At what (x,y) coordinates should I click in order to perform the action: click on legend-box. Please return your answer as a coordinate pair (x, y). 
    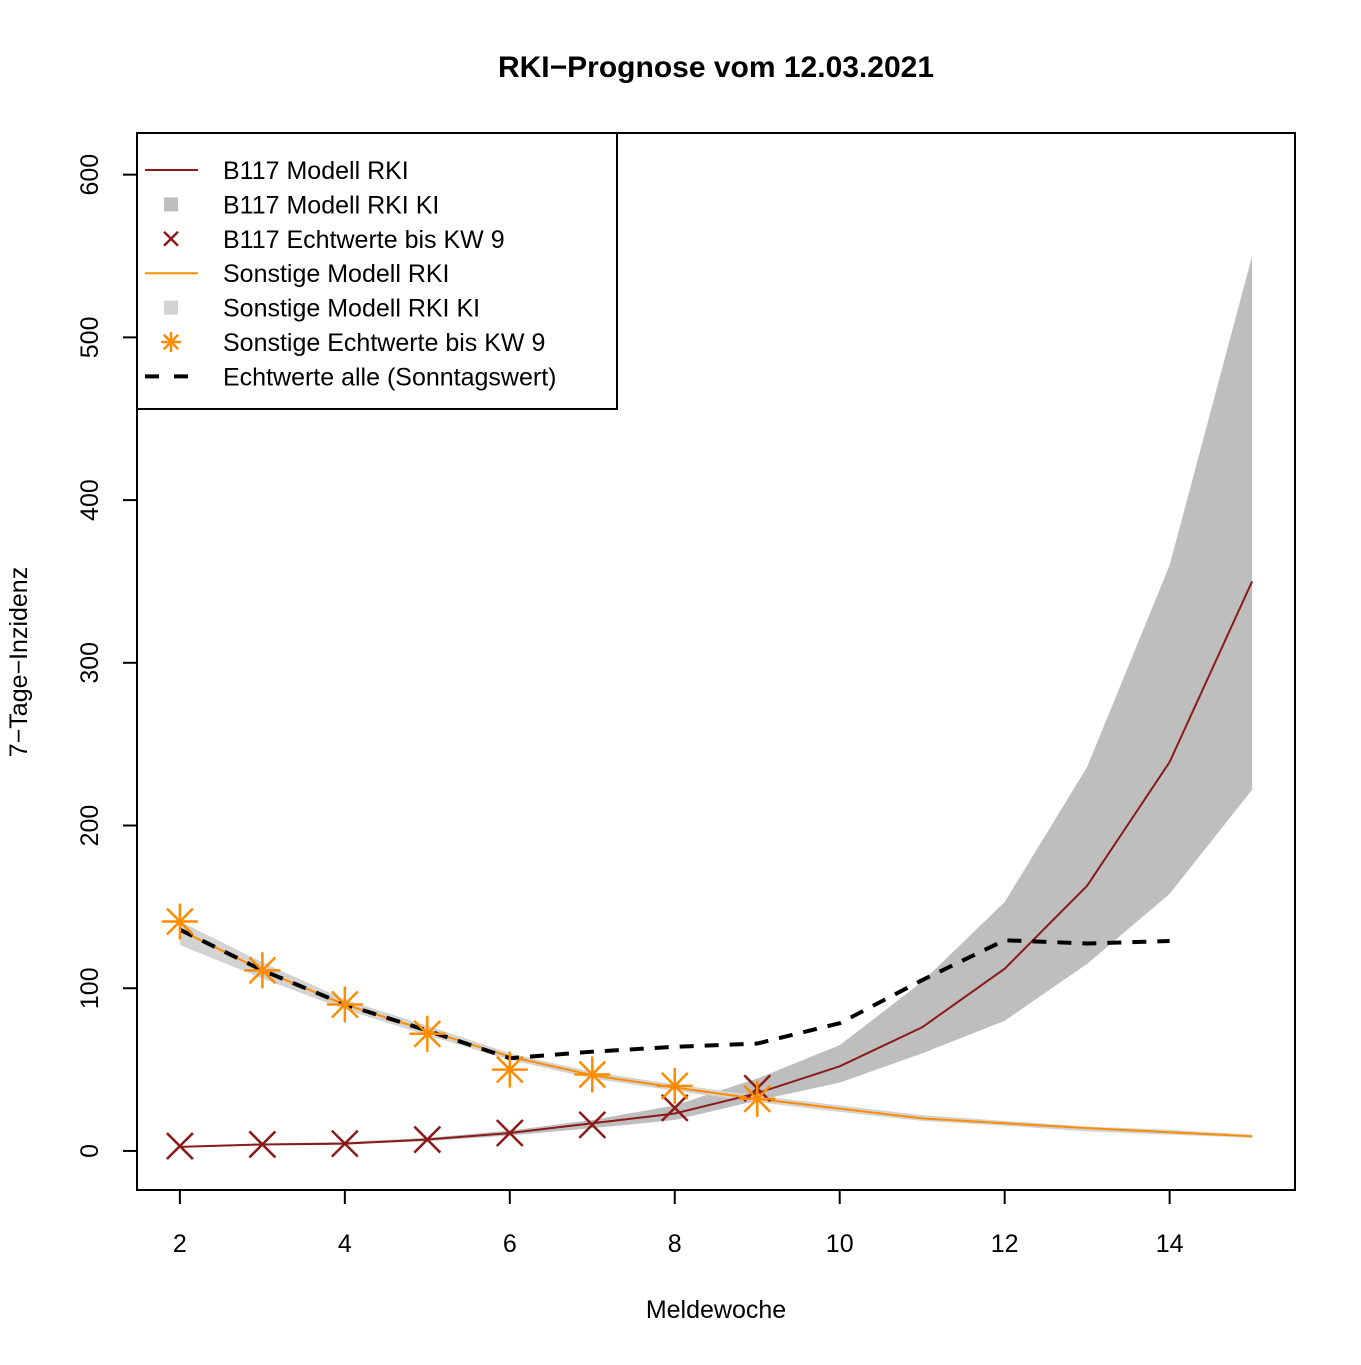
    Looking at the image, I should click on (377, 271).